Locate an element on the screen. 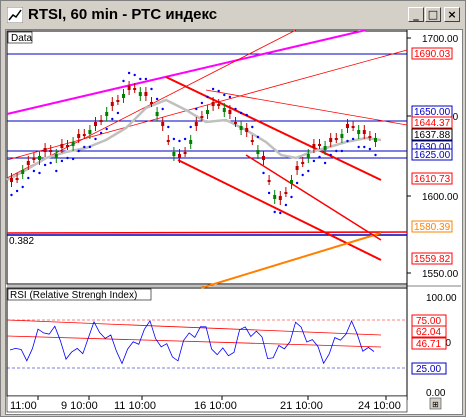 Image resolution: width=466 pixels, height=417 pixels. rsi-tick-label: 100.00 is located at coordinates (441, 298).